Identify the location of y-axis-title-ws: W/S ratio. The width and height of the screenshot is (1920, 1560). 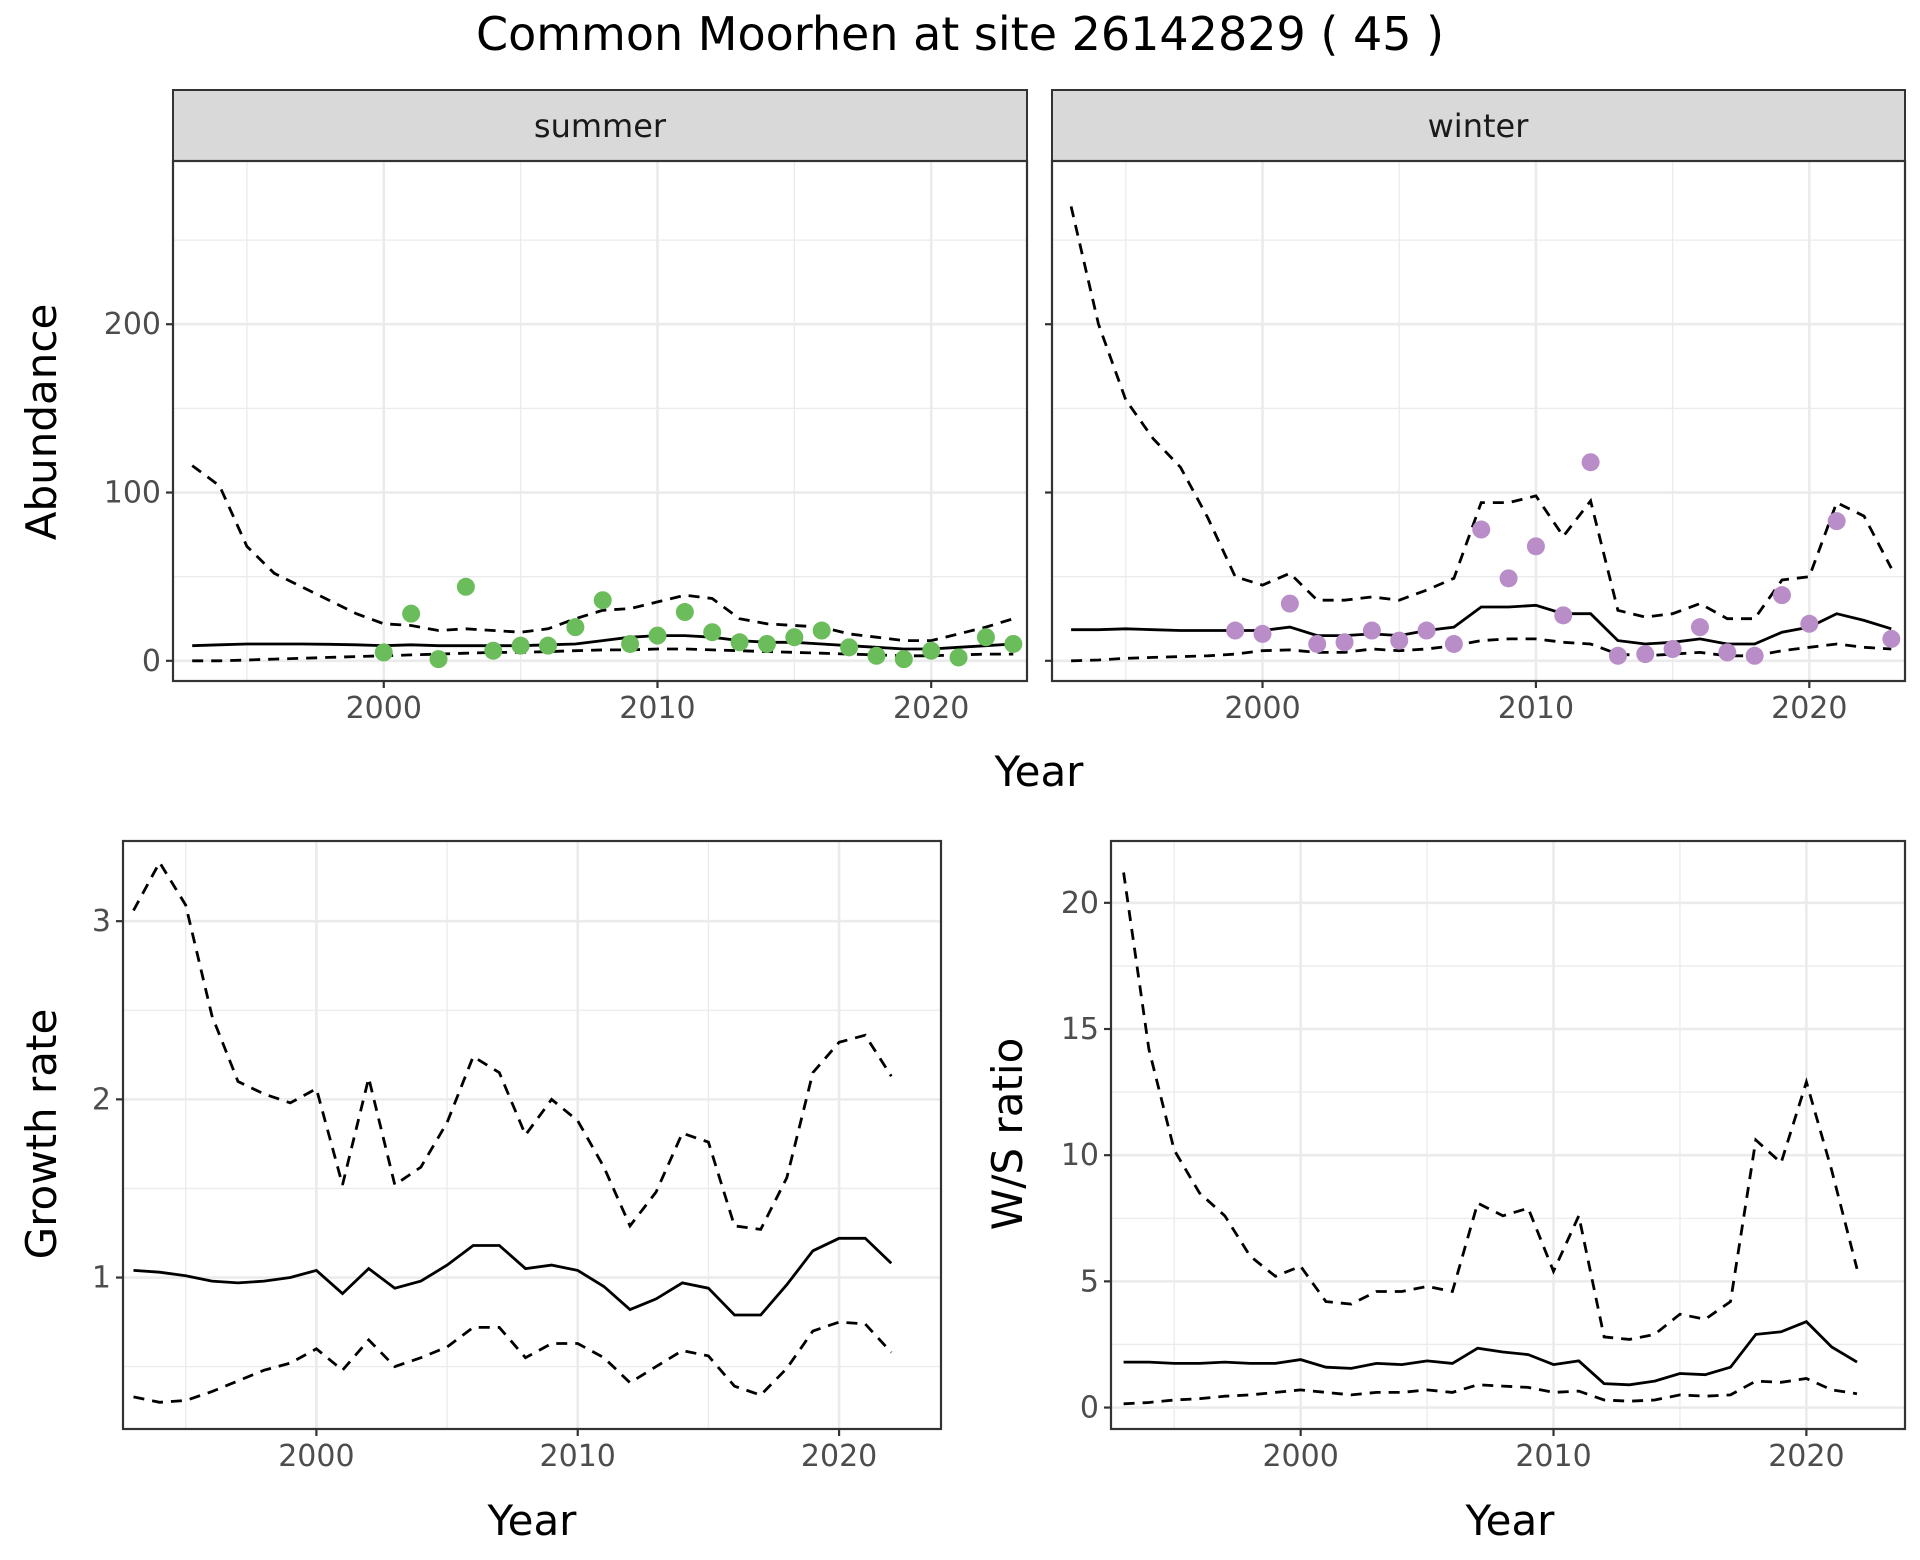
(1007, 1134).